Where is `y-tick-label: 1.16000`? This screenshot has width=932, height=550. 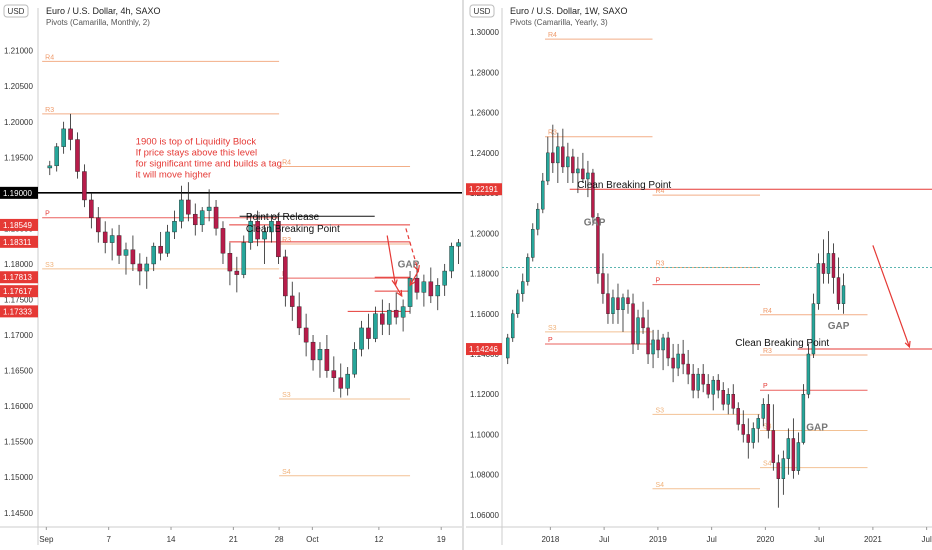 y-tick-label: 1.16000 is located at coordinates (484, 314).